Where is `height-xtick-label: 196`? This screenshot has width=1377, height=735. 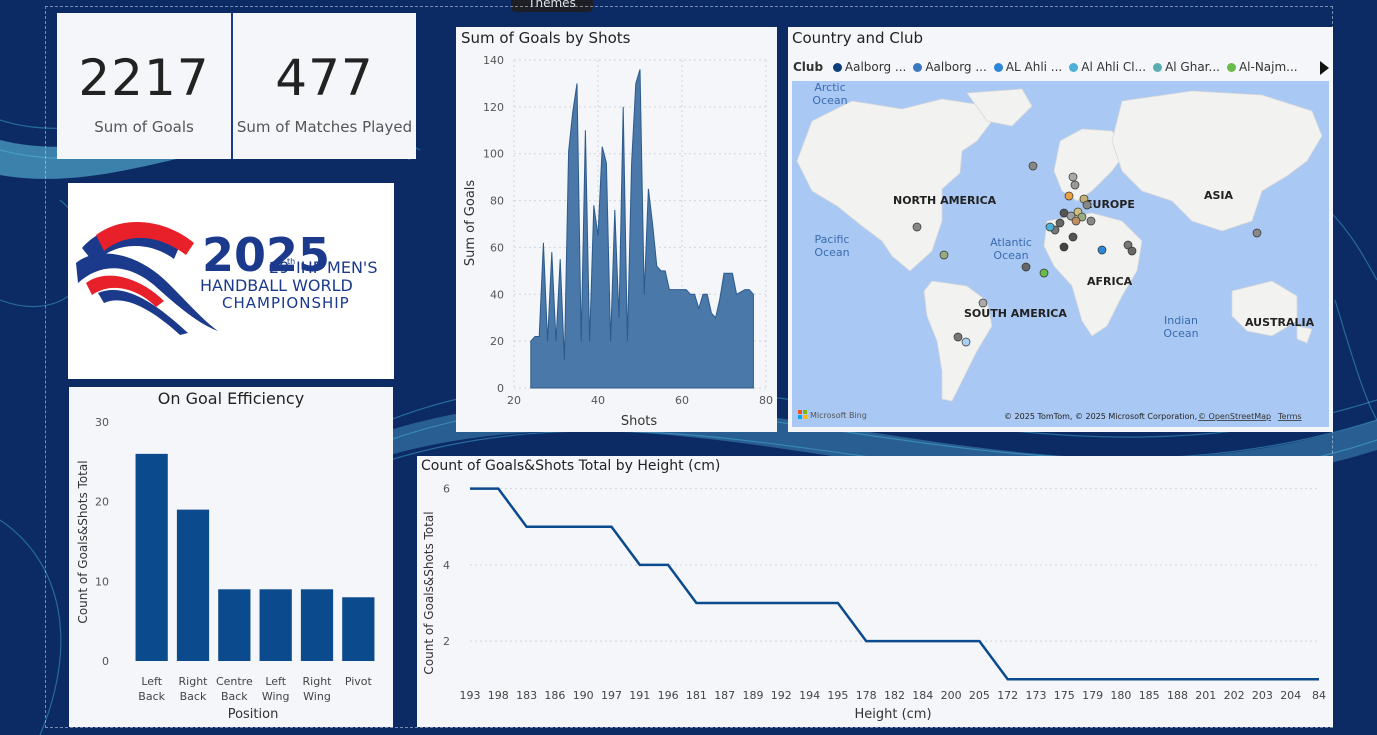 height-xtick-label: 196 is located at coordinates (668, 695).